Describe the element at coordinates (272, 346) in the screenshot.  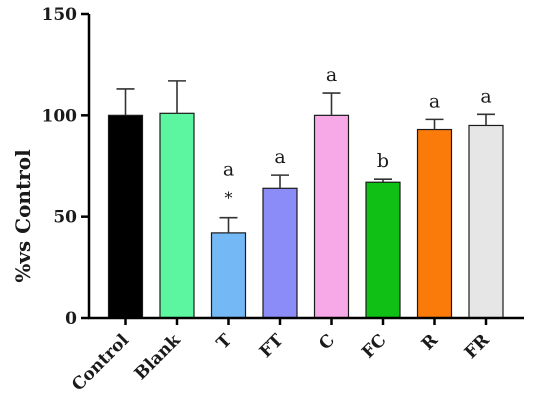
I see `category-label-ft: FT` at that location.